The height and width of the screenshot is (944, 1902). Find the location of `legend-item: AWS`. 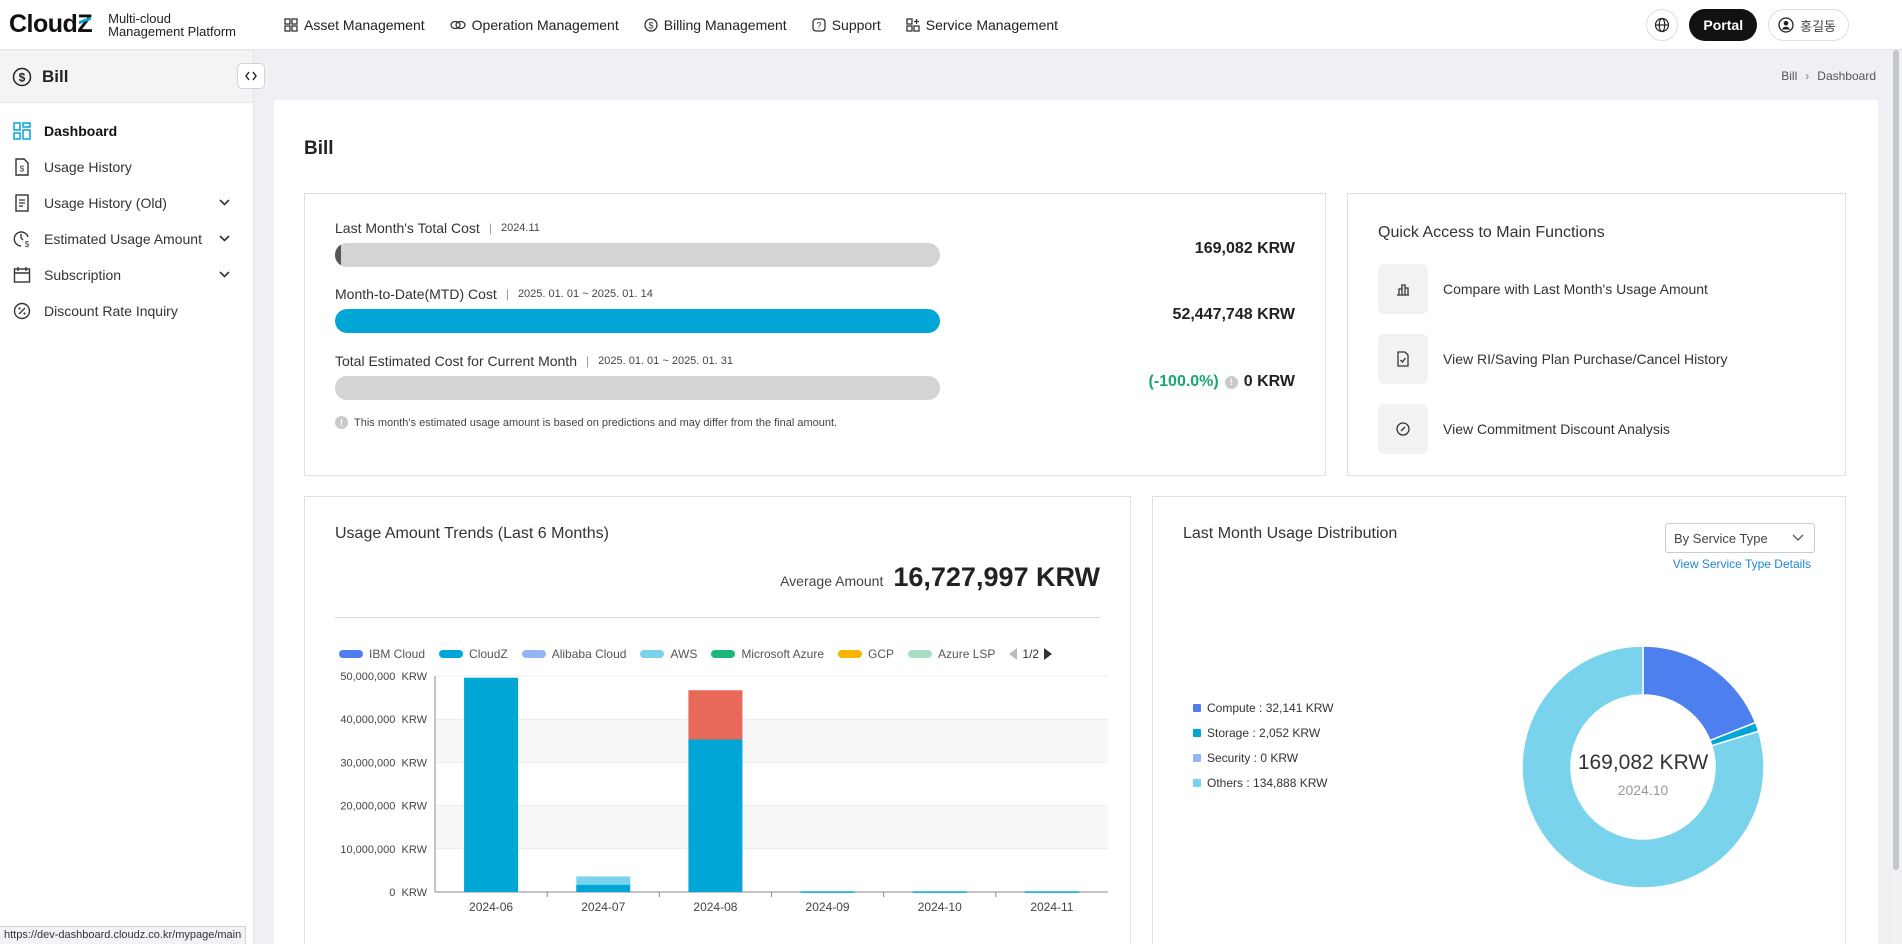

legend-item: AWS is located at coordinates (668, 654).